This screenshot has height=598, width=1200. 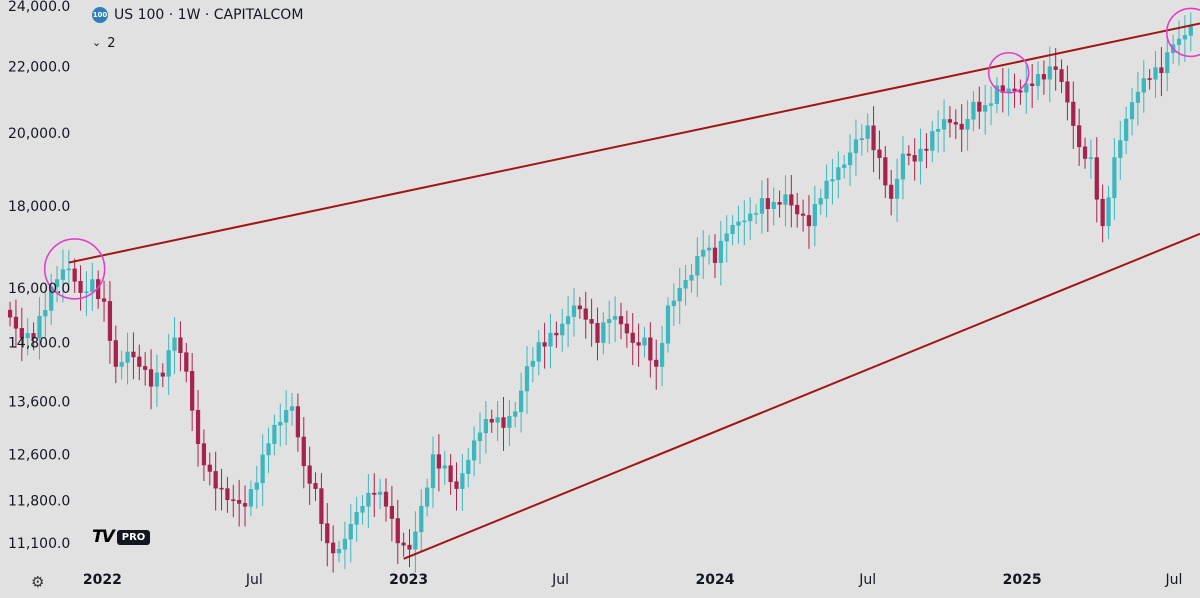 What do you see at coordinates (38, 582) in the screenshot?
I see `gear-icon: ⚙` at bounding box center [38, 582].